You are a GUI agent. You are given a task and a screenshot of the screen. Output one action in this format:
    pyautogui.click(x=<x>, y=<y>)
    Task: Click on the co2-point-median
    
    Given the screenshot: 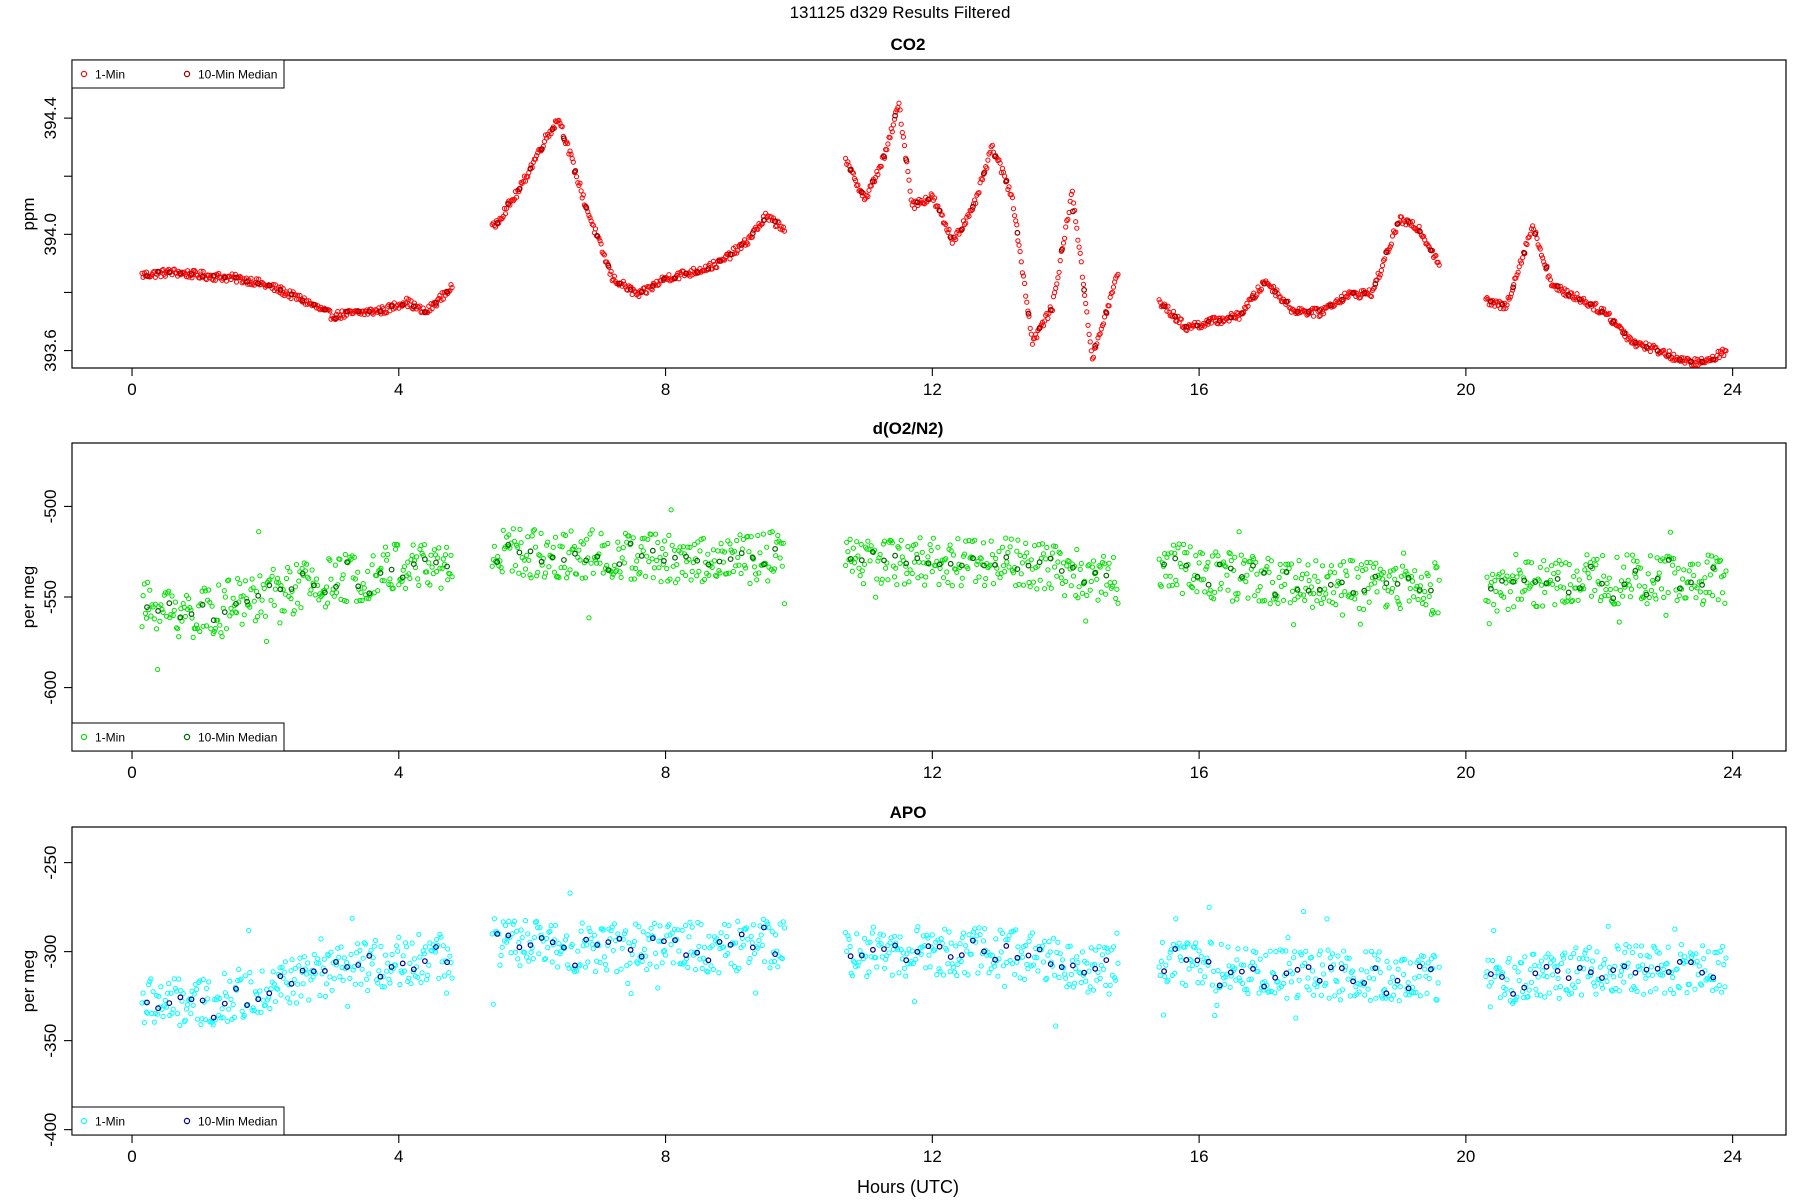 What is the action you would take?
    pyautogui.click(x=1319, y=310)
    